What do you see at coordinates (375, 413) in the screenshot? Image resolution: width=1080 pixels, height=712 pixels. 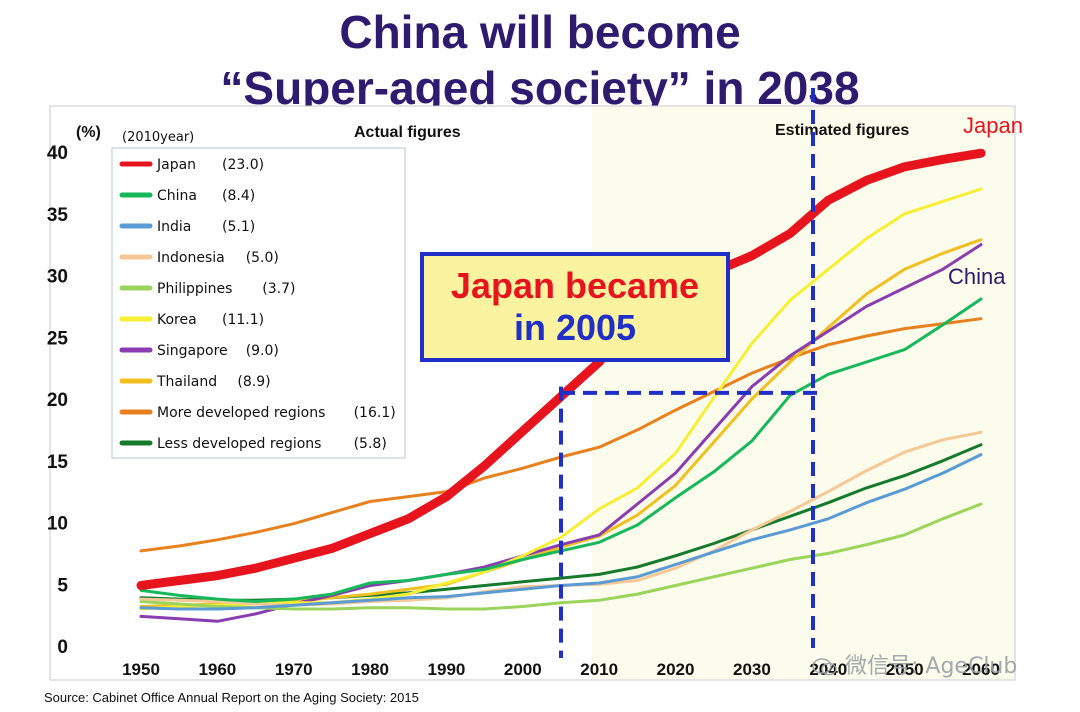 I see `legend-value: (16.1)` at bounding box center [375, 413].